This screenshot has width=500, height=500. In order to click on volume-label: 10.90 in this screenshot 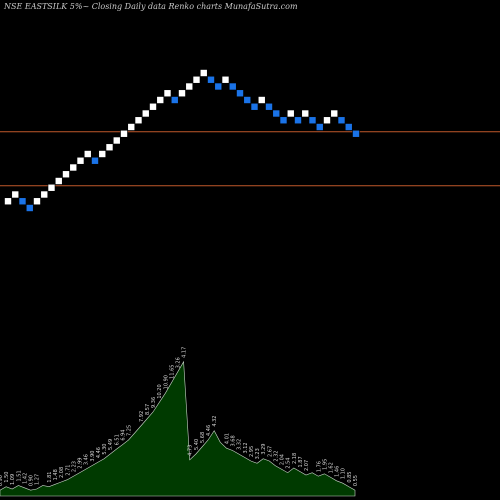, I will do `click(166, 382)`.